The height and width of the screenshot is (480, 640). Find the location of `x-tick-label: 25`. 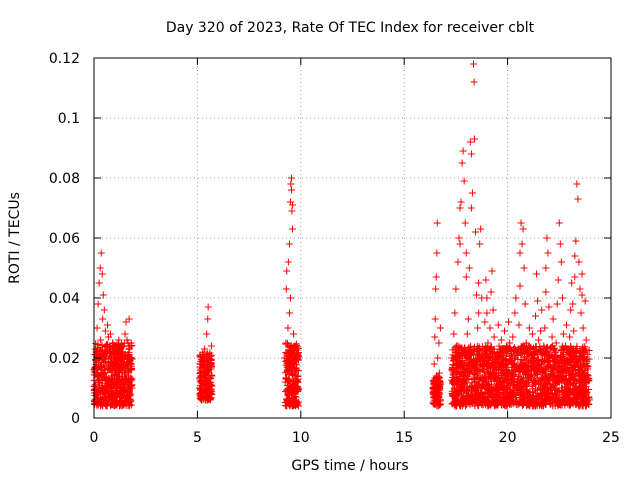

x-tick-label: 25 is located at coordinates (611, 438).